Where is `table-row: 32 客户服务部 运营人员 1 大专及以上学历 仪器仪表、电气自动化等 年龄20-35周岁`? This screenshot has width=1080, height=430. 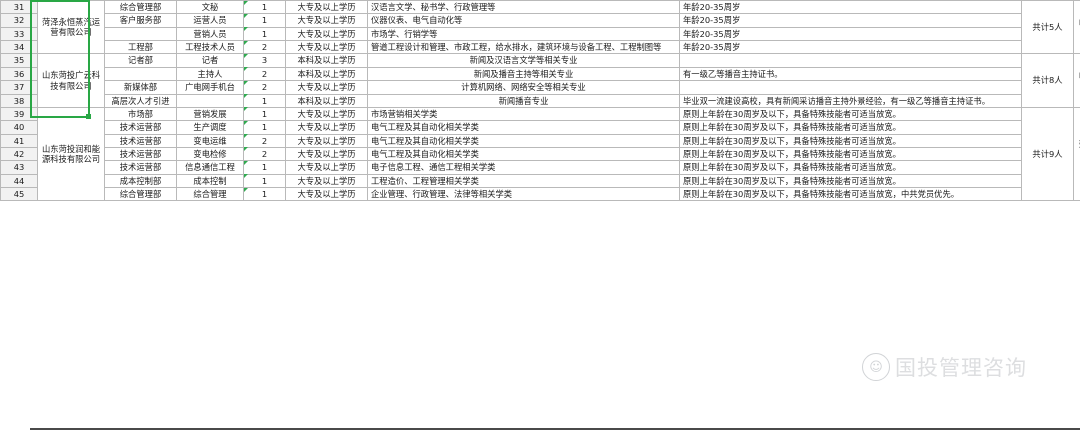 table-row: 32 客户服务部 运营人员 1 大专及以上学历 仪器仪表、电气自动化等 年龄20-35周岁 is located at coordinates (540, 20).